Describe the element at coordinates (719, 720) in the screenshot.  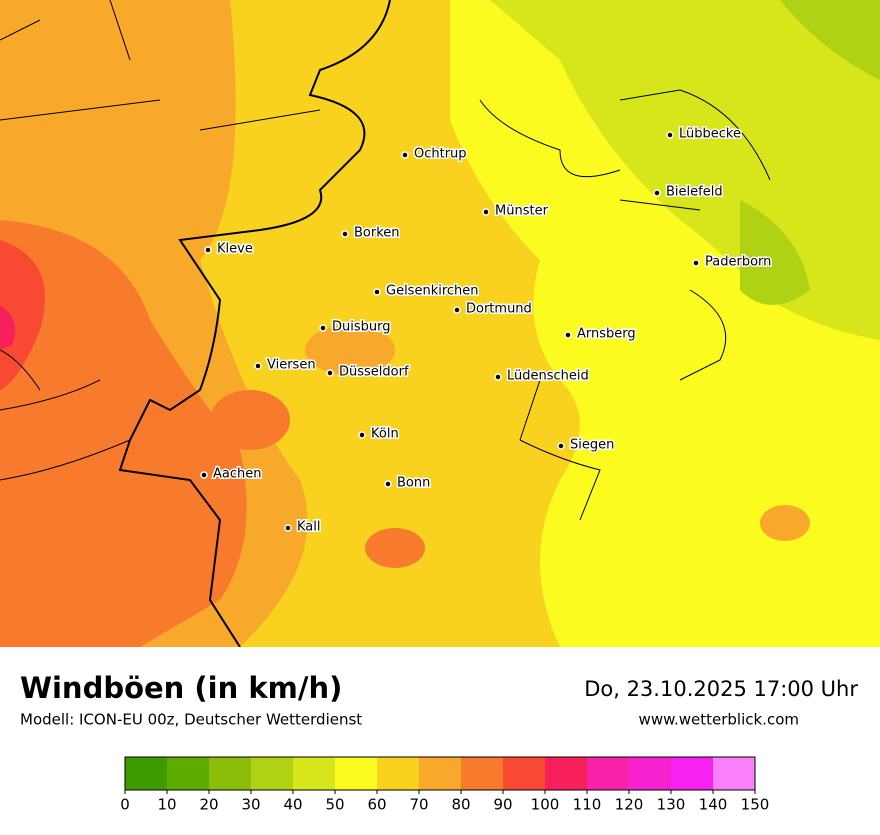
I see `website: www.wetterblick.com` at that location.